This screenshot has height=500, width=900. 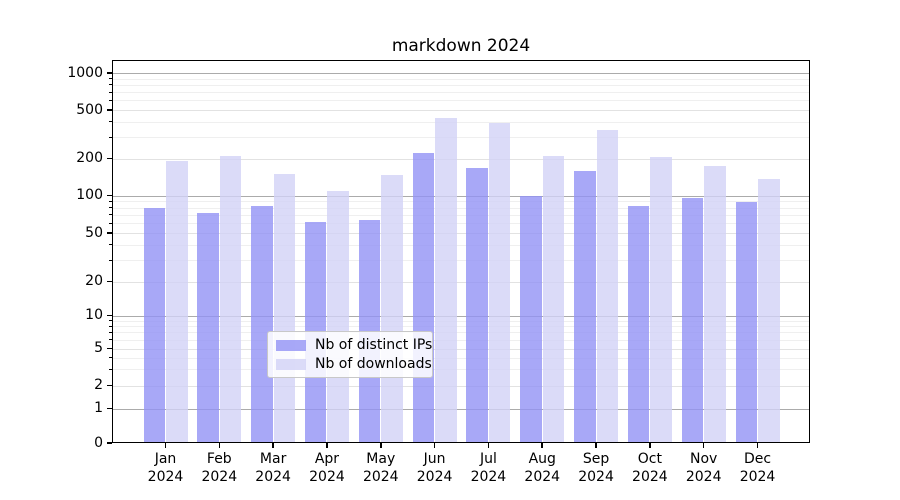 What do you see at coordinates (94, 315) in the screenshot?
I see `y-tick-label: 10` at bounding box center [94, 315].